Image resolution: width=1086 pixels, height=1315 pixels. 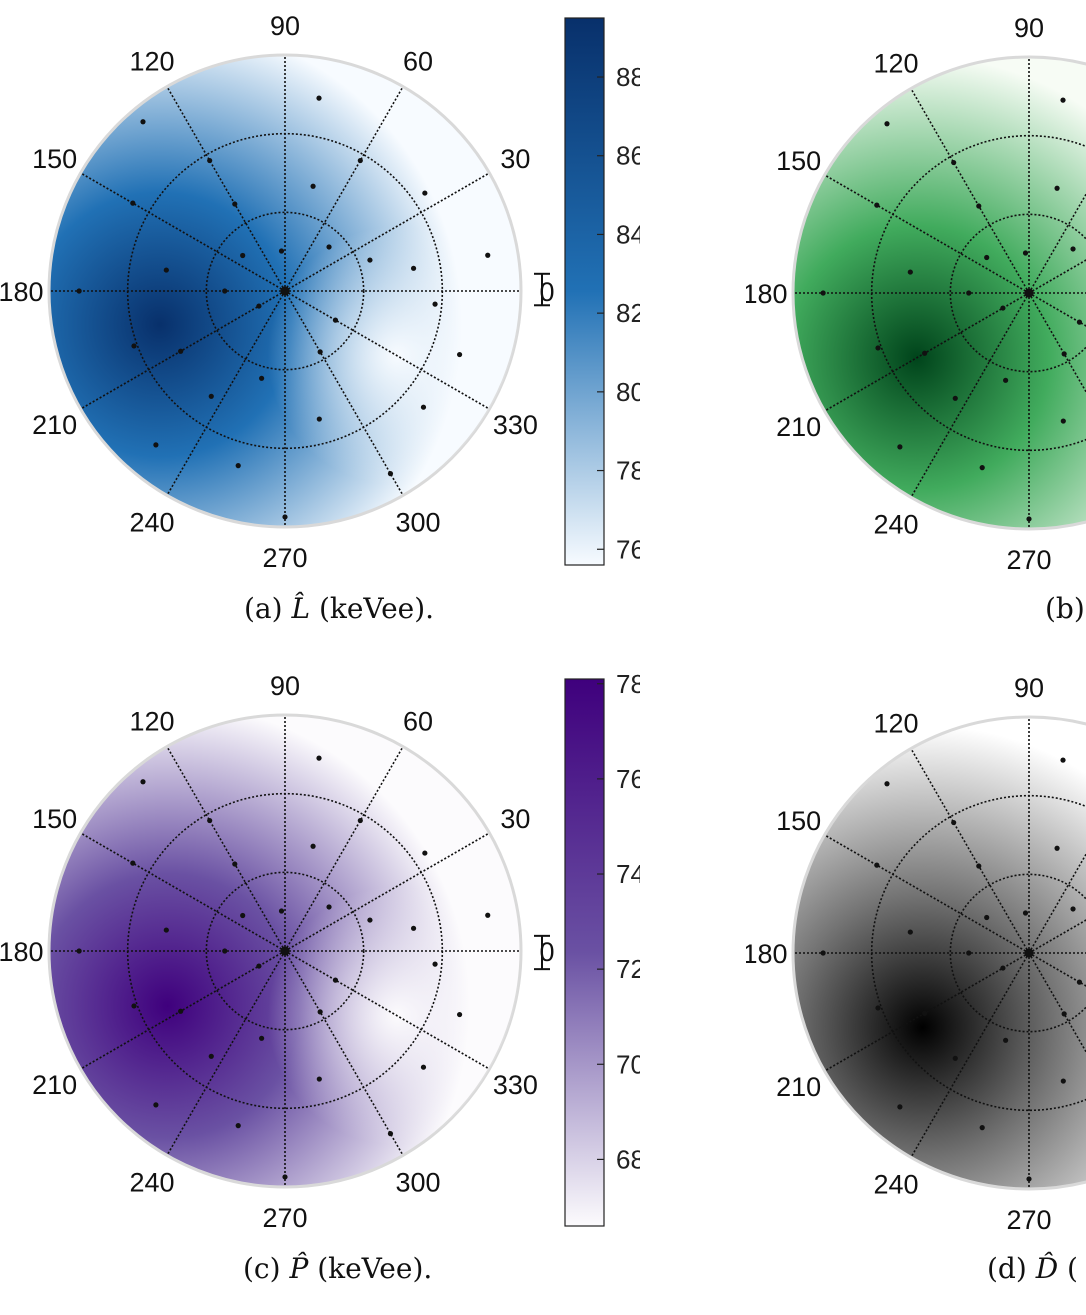 What do you see at coordinates (515, 425) in the screenshot?
I see `angle-label-330: 330` at bounding box center [515, 425].